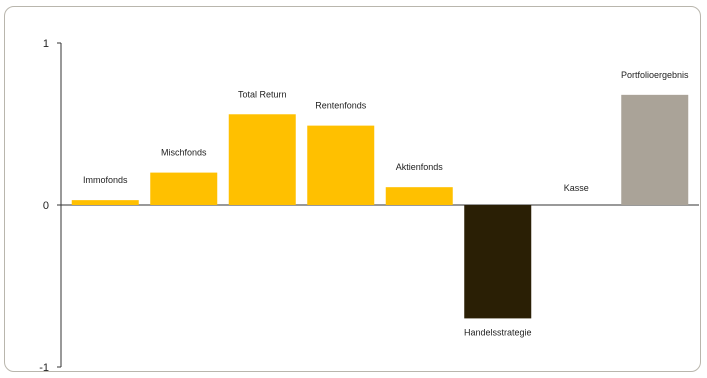  What do you see at coordinates (46, 206) in the screenshot?
I see `y-tick-label: 0` at bounding box center [46, 206].